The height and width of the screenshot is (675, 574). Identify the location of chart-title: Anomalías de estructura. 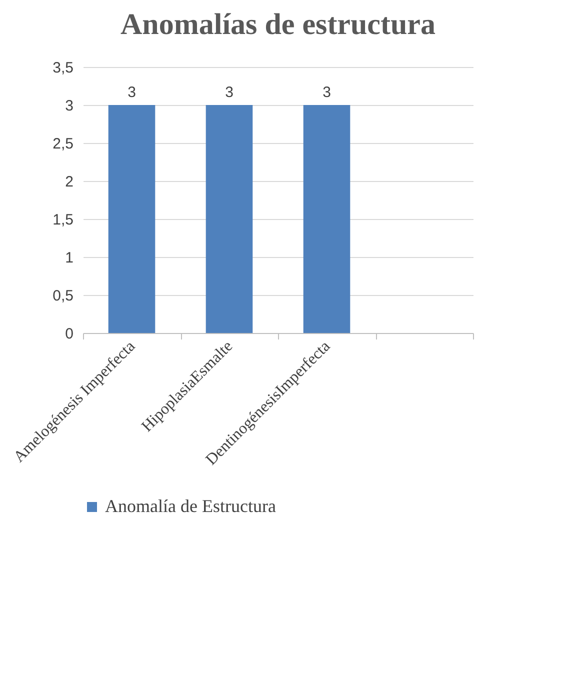
(278, 24).